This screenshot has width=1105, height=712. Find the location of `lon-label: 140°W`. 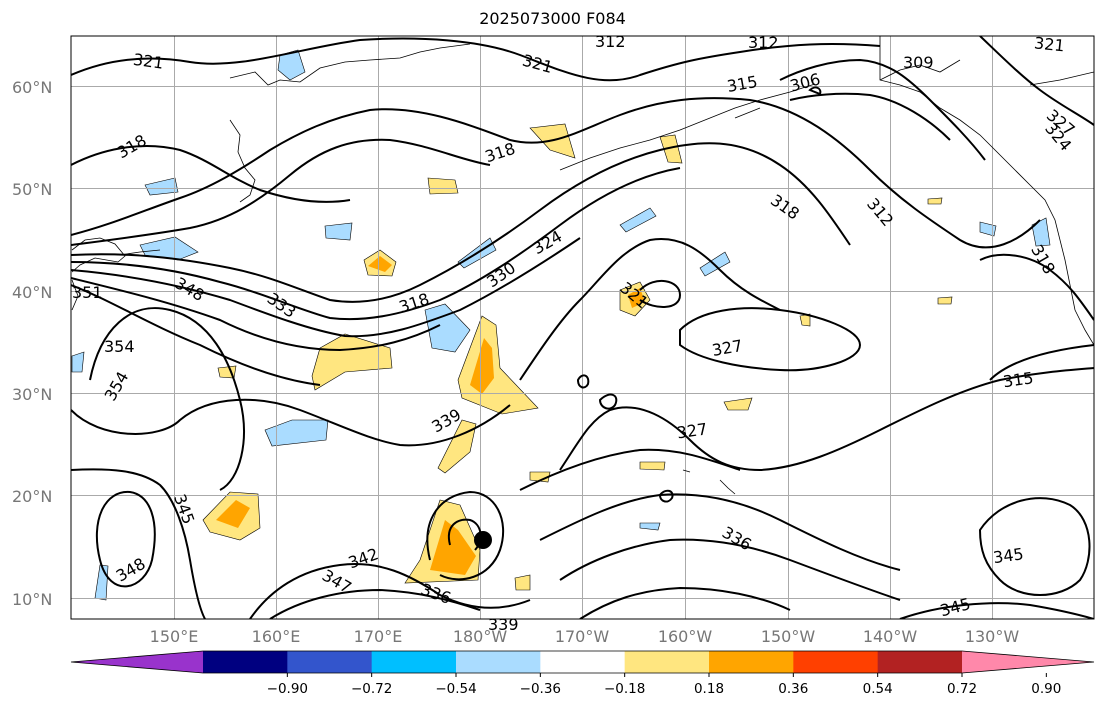

lon-label: 140°W is located at coordinates (890, 636).